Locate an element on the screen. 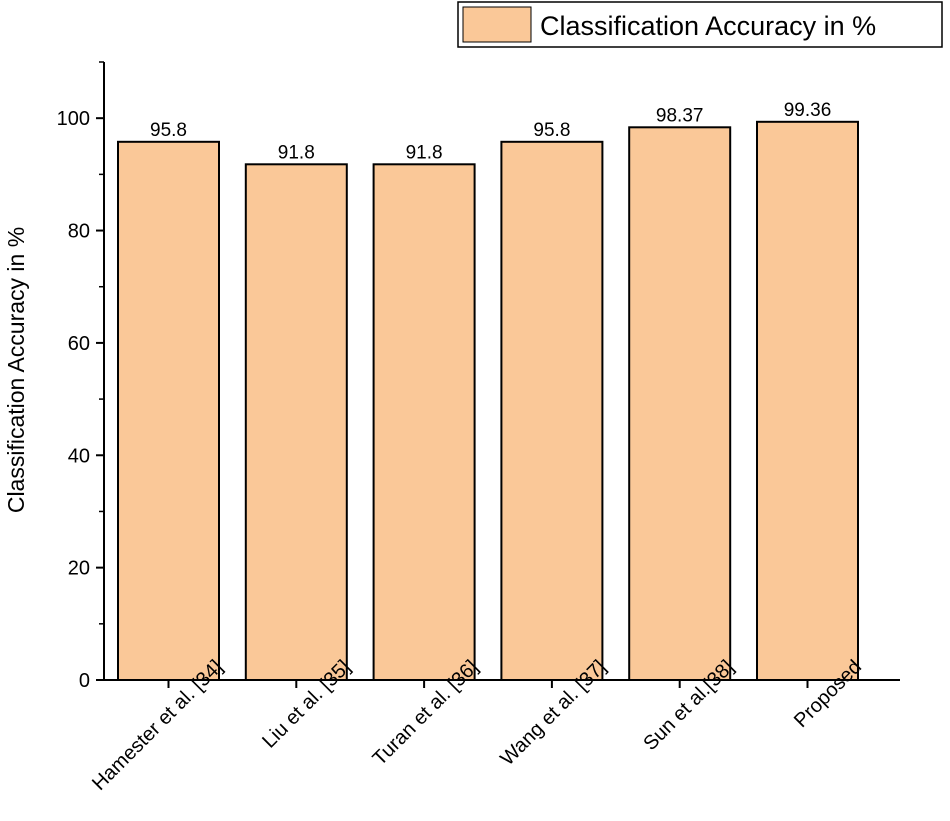  legend-label: Classification Accuracy in % is located at coordinates (708, 26).